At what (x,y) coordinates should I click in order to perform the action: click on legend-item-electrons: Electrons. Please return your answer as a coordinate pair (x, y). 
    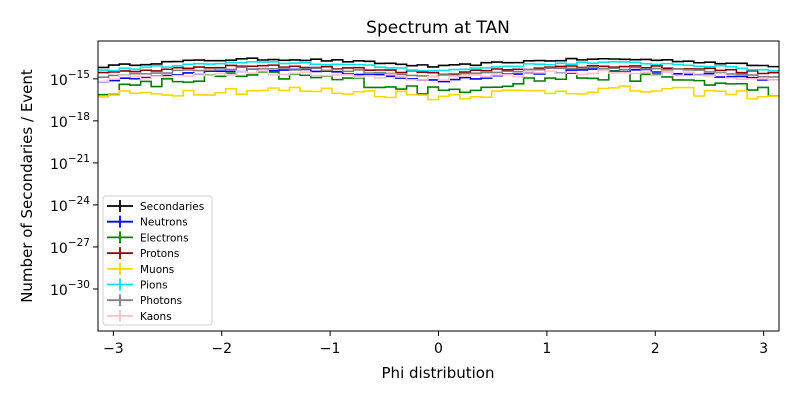
    Looking at the image, I should click on (148, 237).